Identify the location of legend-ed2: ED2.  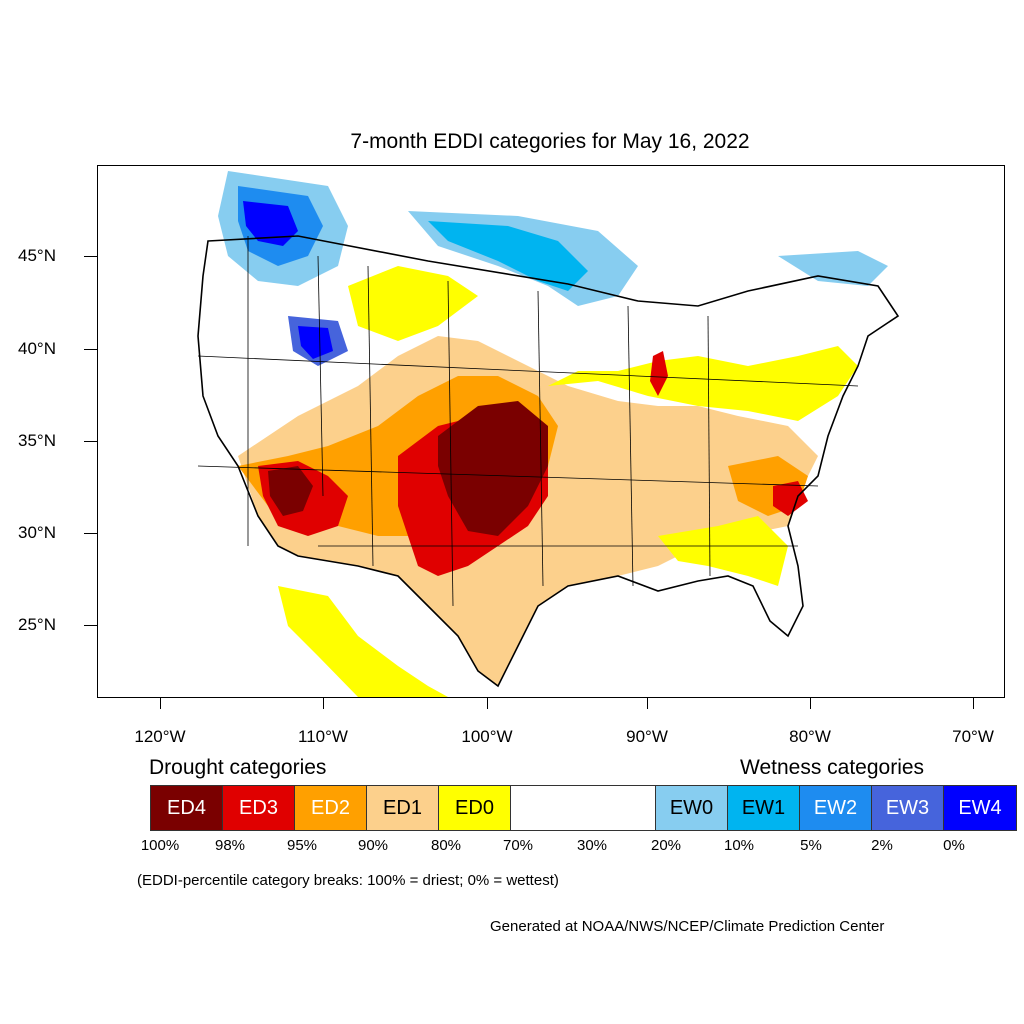
(331, 808).